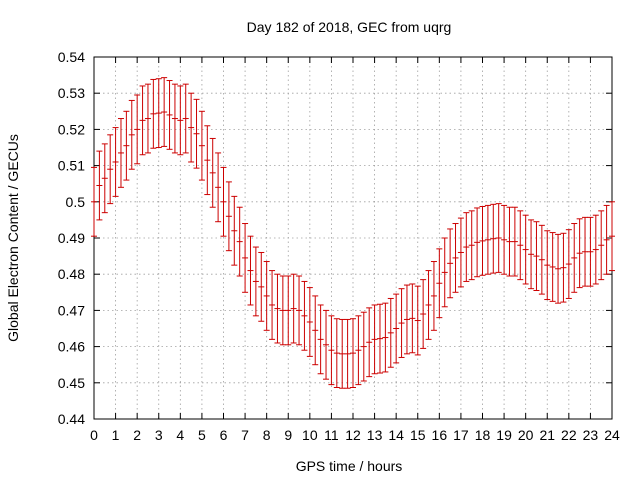  Describe the element at coordinates (71, 310) in the screenshot. I see `y-tick-label: 0.47` at that location.